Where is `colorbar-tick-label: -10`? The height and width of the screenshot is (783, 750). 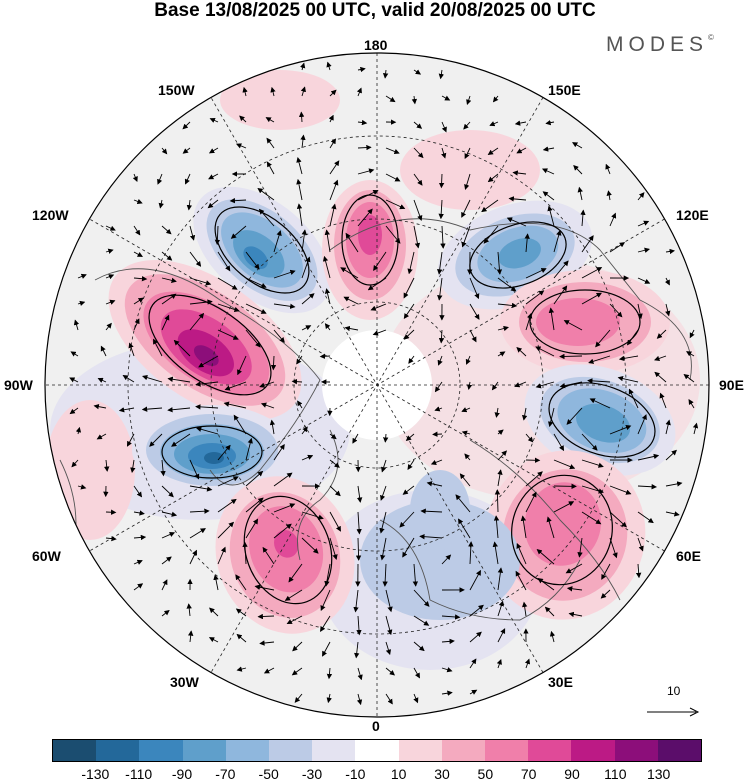
colorbar-tick-label: -10 is located at coordinates (355, 774).